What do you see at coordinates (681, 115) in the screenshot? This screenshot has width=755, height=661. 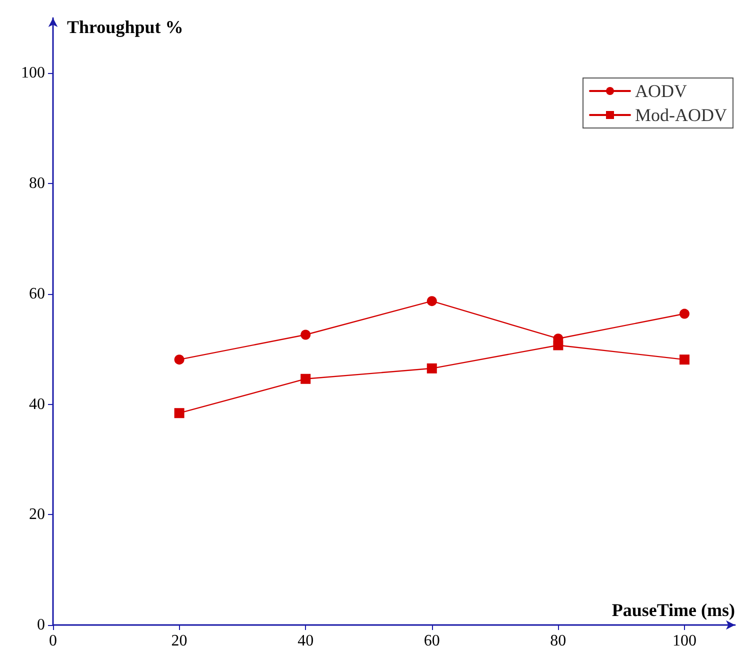 I see `legend-label: Mod-AODV` at bounding box center [681, 115].